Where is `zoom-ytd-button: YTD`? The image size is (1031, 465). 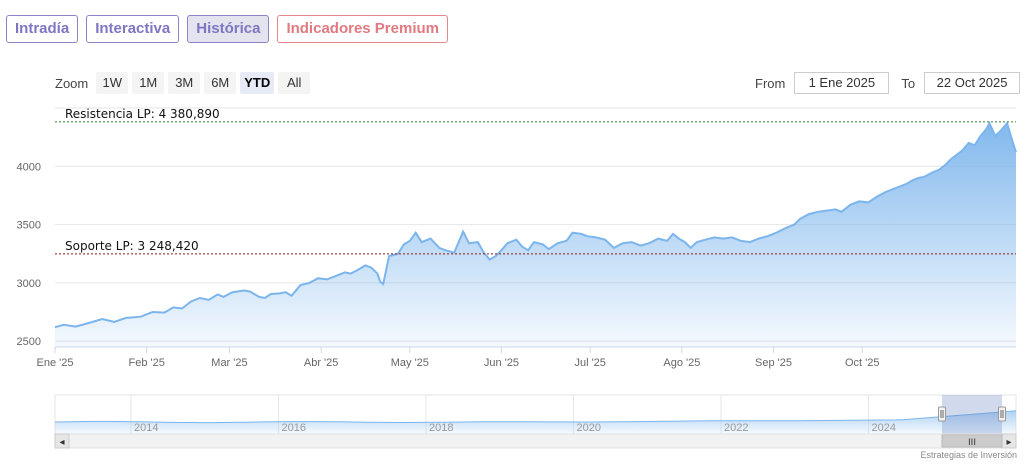 zoom-ytd-button: YTD is located at coordinates (257, 83).